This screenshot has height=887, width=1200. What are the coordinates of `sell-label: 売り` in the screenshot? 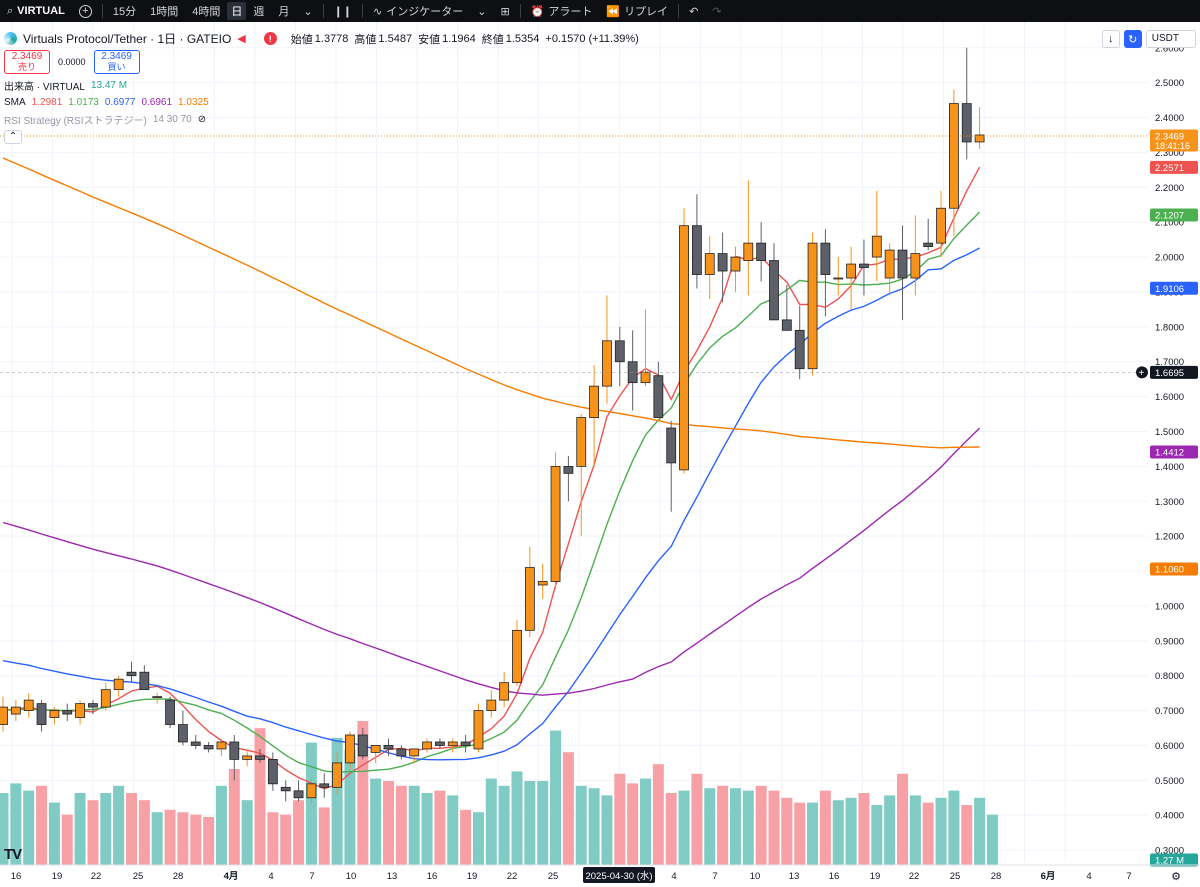 It's located at (26, 67).